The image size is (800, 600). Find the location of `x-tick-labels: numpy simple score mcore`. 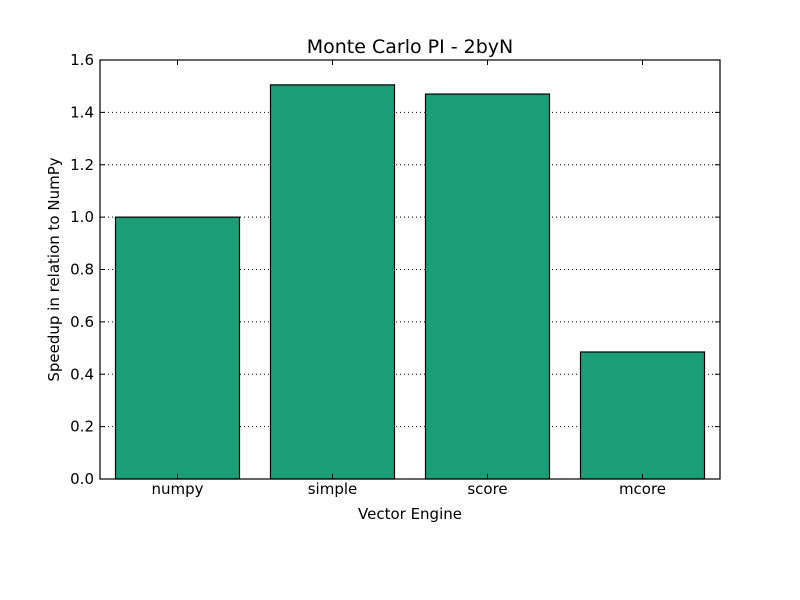

x-tick-labels: numpy simple score mcore is located at coordinates (408, 489).